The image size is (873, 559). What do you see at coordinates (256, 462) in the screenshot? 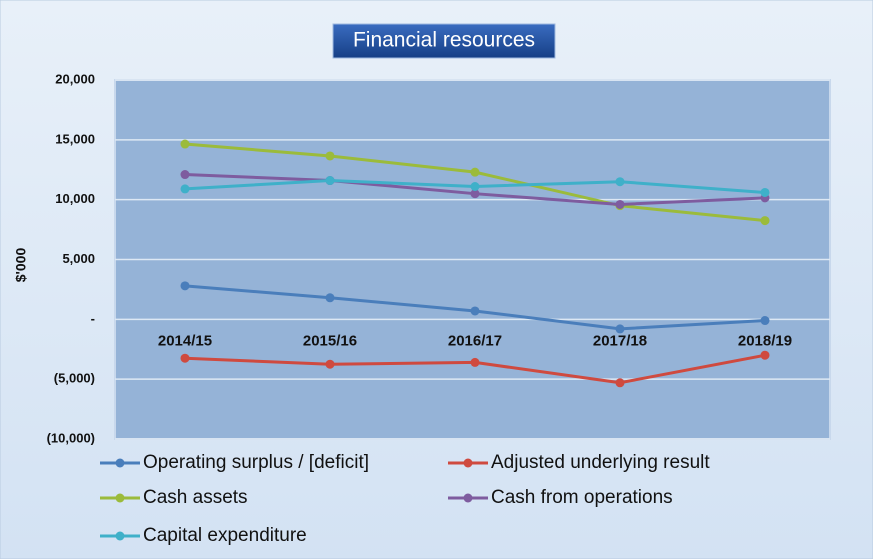
I see `legend-label: Operating surplus / [deficit]` at bounding box center [256, 462].